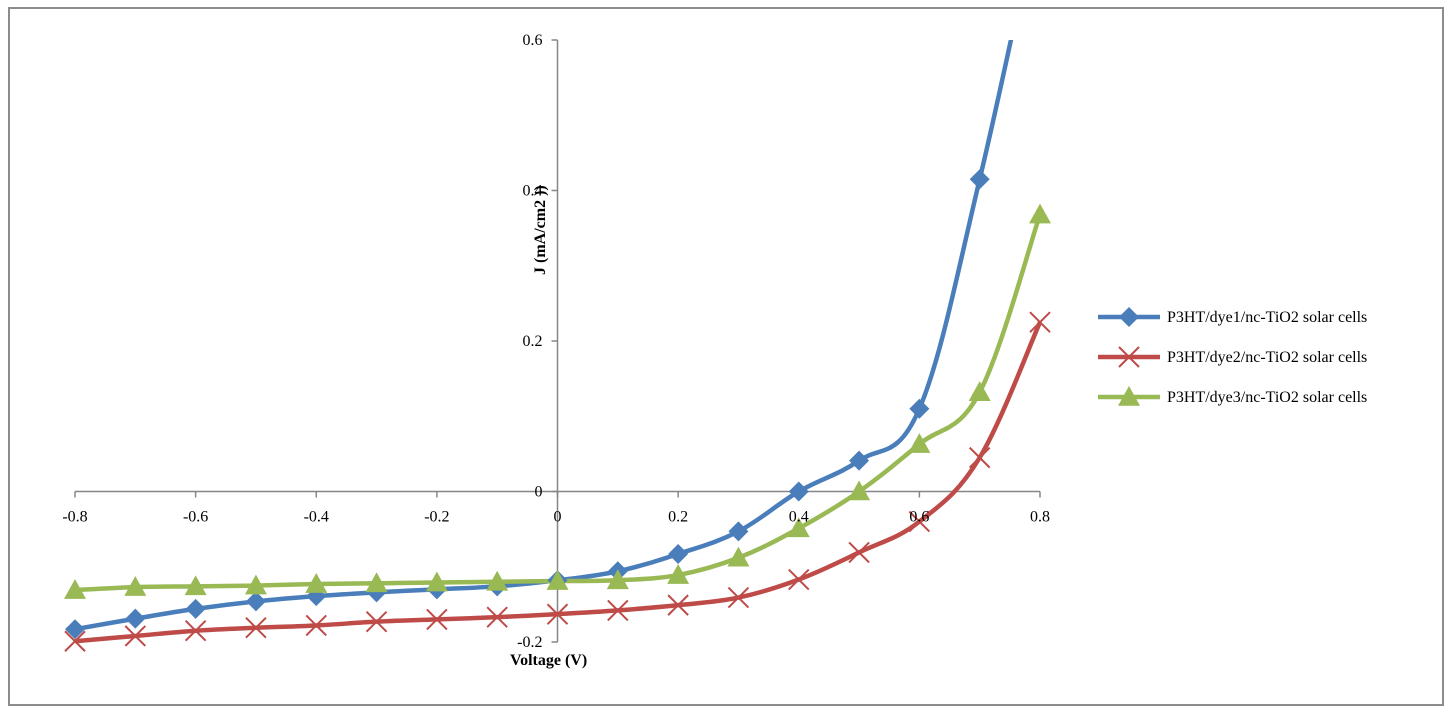  Describe the element at coordinates (558, 517) in the screenshot. I see `x-tick-label: 0` at that location.